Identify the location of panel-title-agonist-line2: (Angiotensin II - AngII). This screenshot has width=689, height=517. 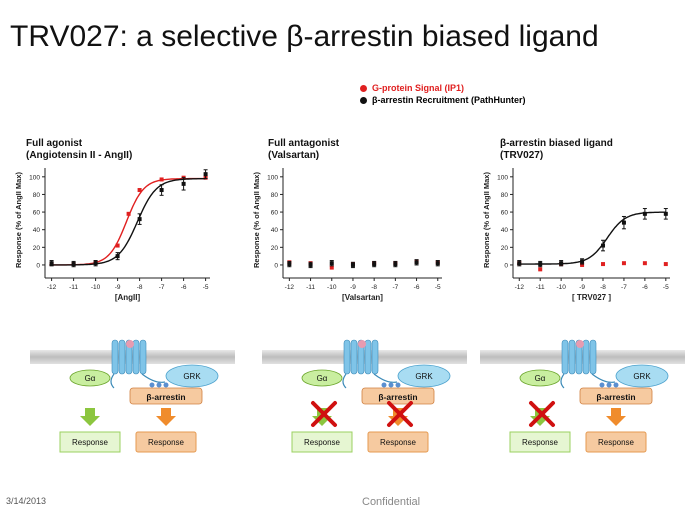
(79, 155).